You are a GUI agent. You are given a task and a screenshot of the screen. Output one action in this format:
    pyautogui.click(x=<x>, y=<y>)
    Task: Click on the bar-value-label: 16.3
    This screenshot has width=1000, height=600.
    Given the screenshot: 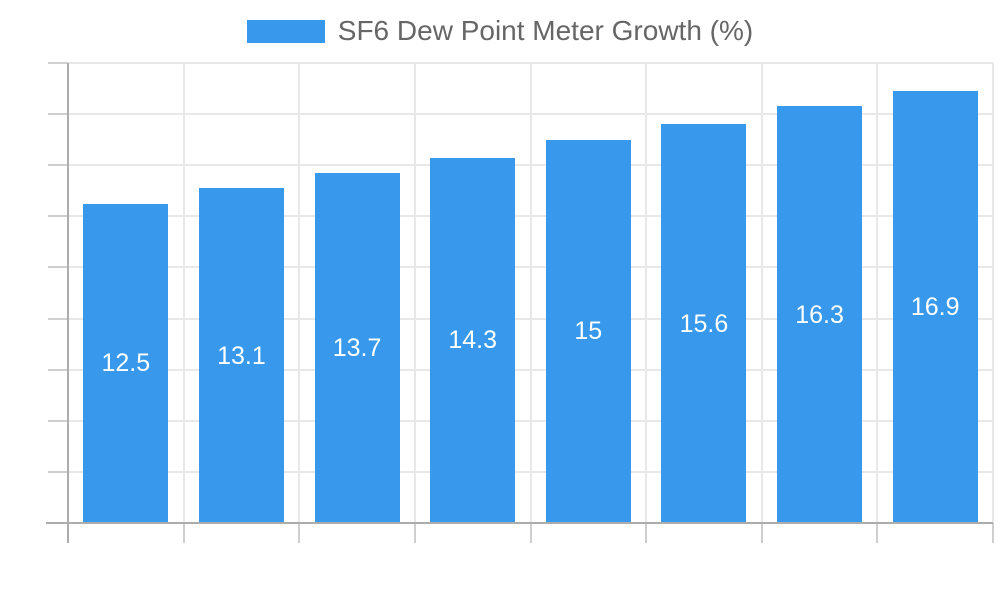 What is the action you would take?
    pyautogui.click(x=819, y=314)
    